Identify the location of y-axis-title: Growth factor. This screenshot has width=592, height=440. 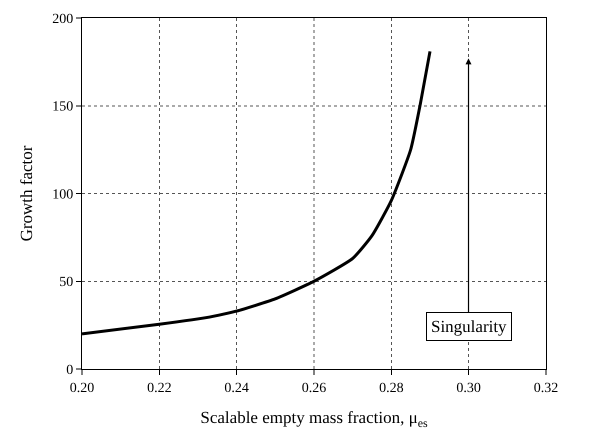
(26, 193).